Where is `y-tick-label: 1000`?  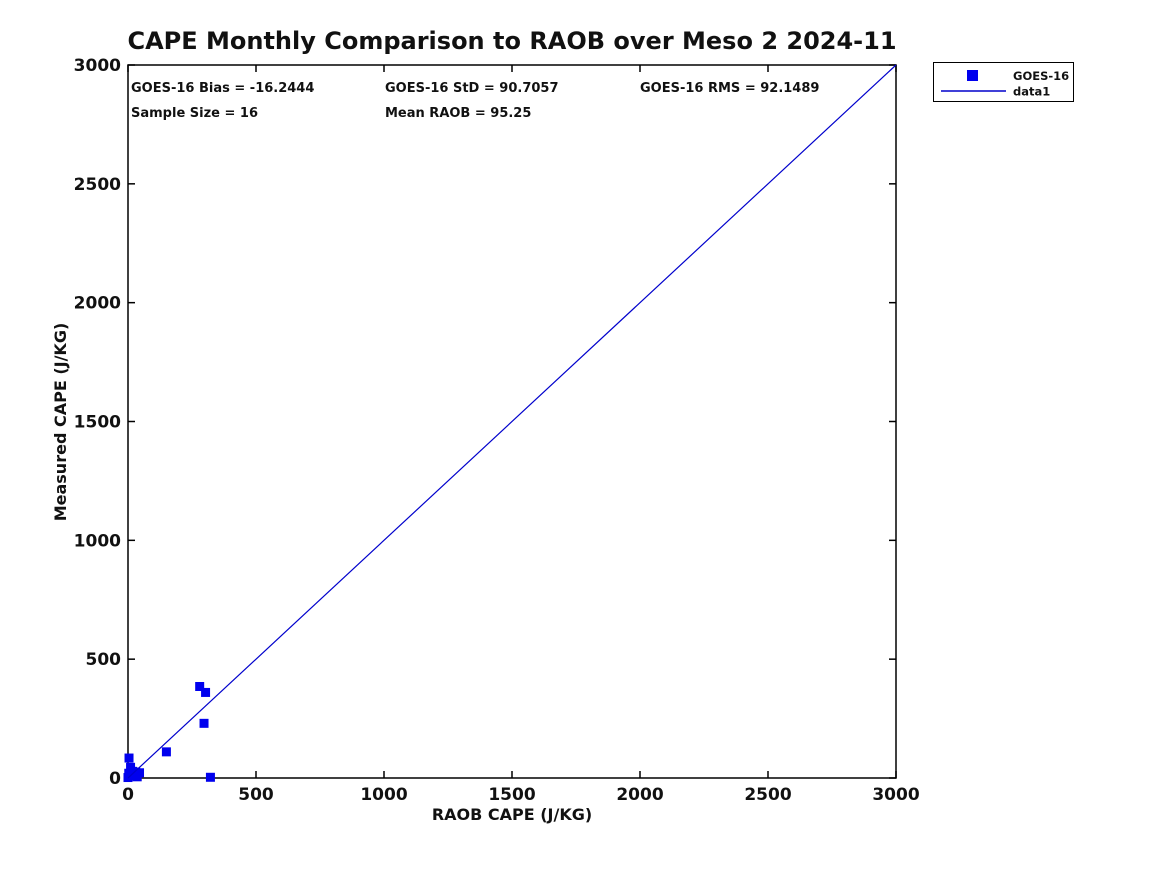 y-tick-label: 1000 is located at coordinates (97, 541).